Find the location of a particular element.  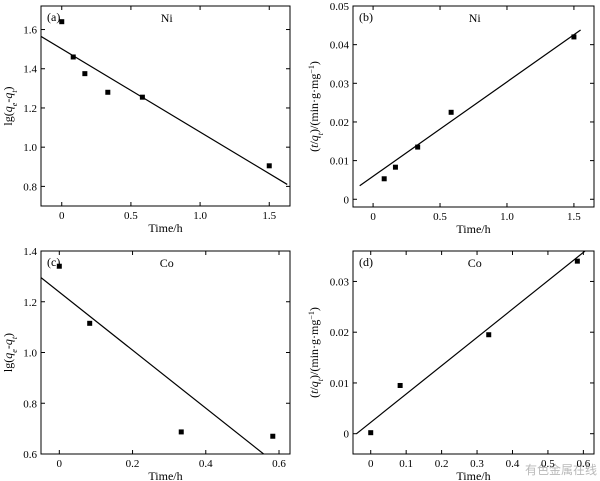

panel-label: (a) is located at coordinates (53, 17).